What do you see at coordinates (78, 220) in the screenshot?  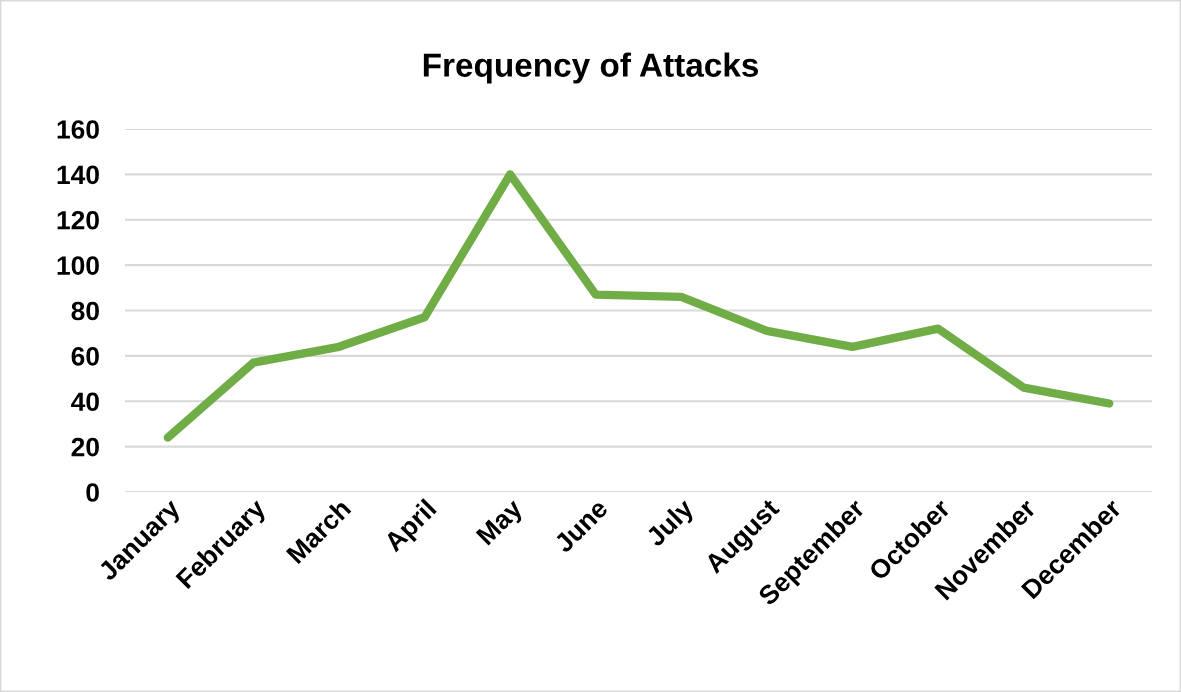 I see `y-tick-label: 120` at bounding box center [78, 220].